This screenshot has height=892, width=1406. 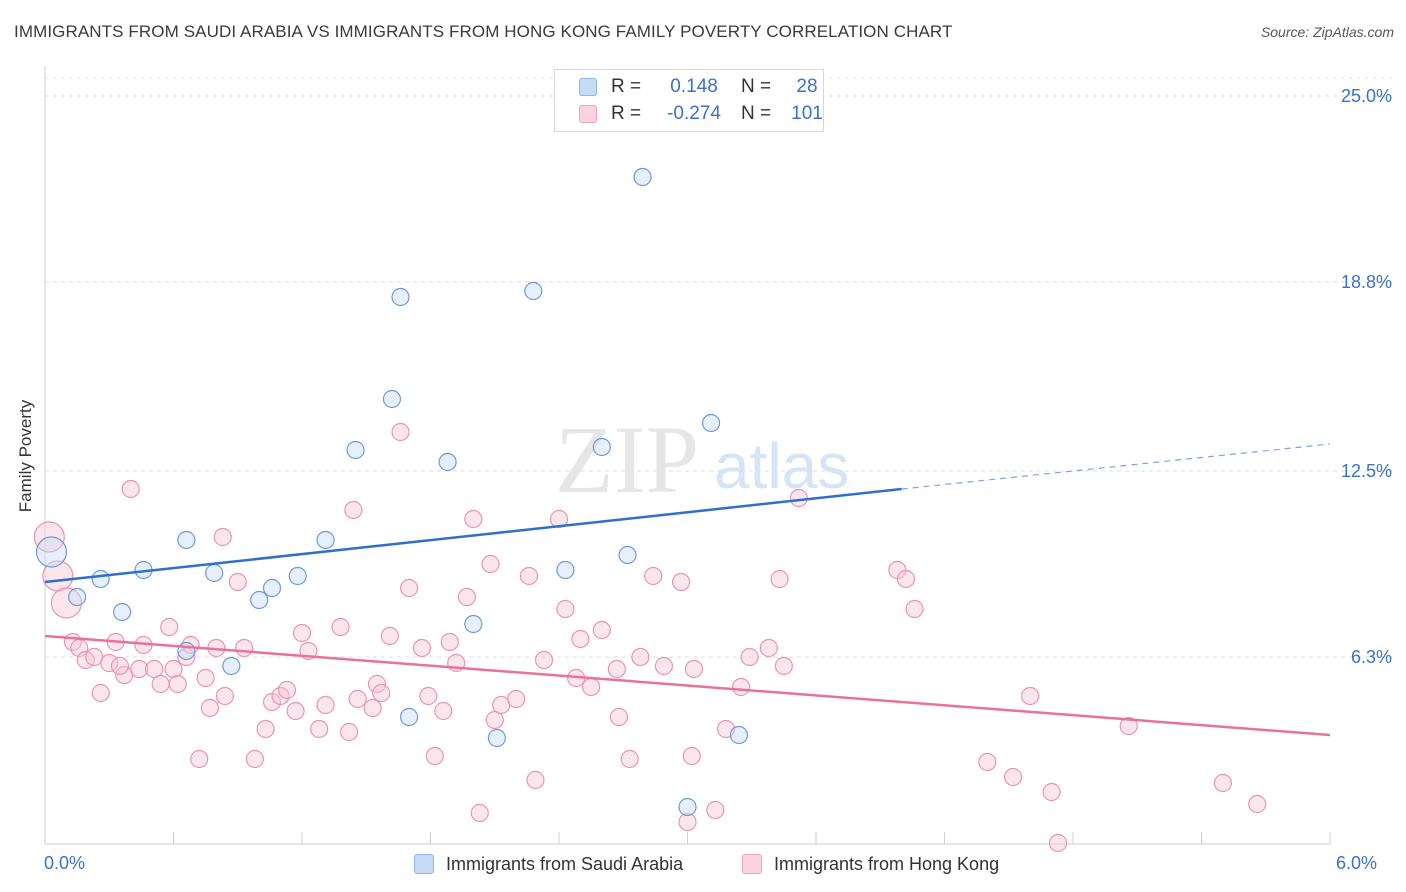 I want to click on bottom-legend-saudi-arabia: Immigrants from Saudi Arabia, so click(x=548, y=864).